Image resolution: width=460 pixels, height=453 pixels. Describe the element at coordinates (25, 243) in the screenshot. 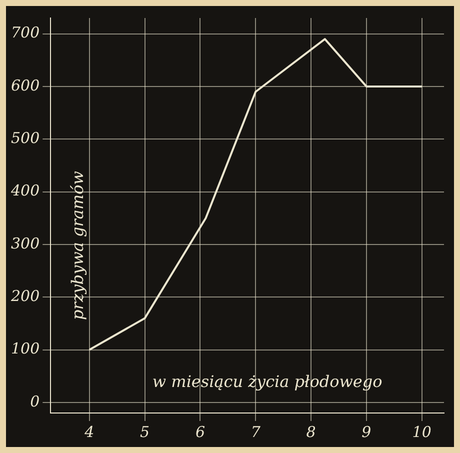

I see `y-tick-label: 300` at that location.